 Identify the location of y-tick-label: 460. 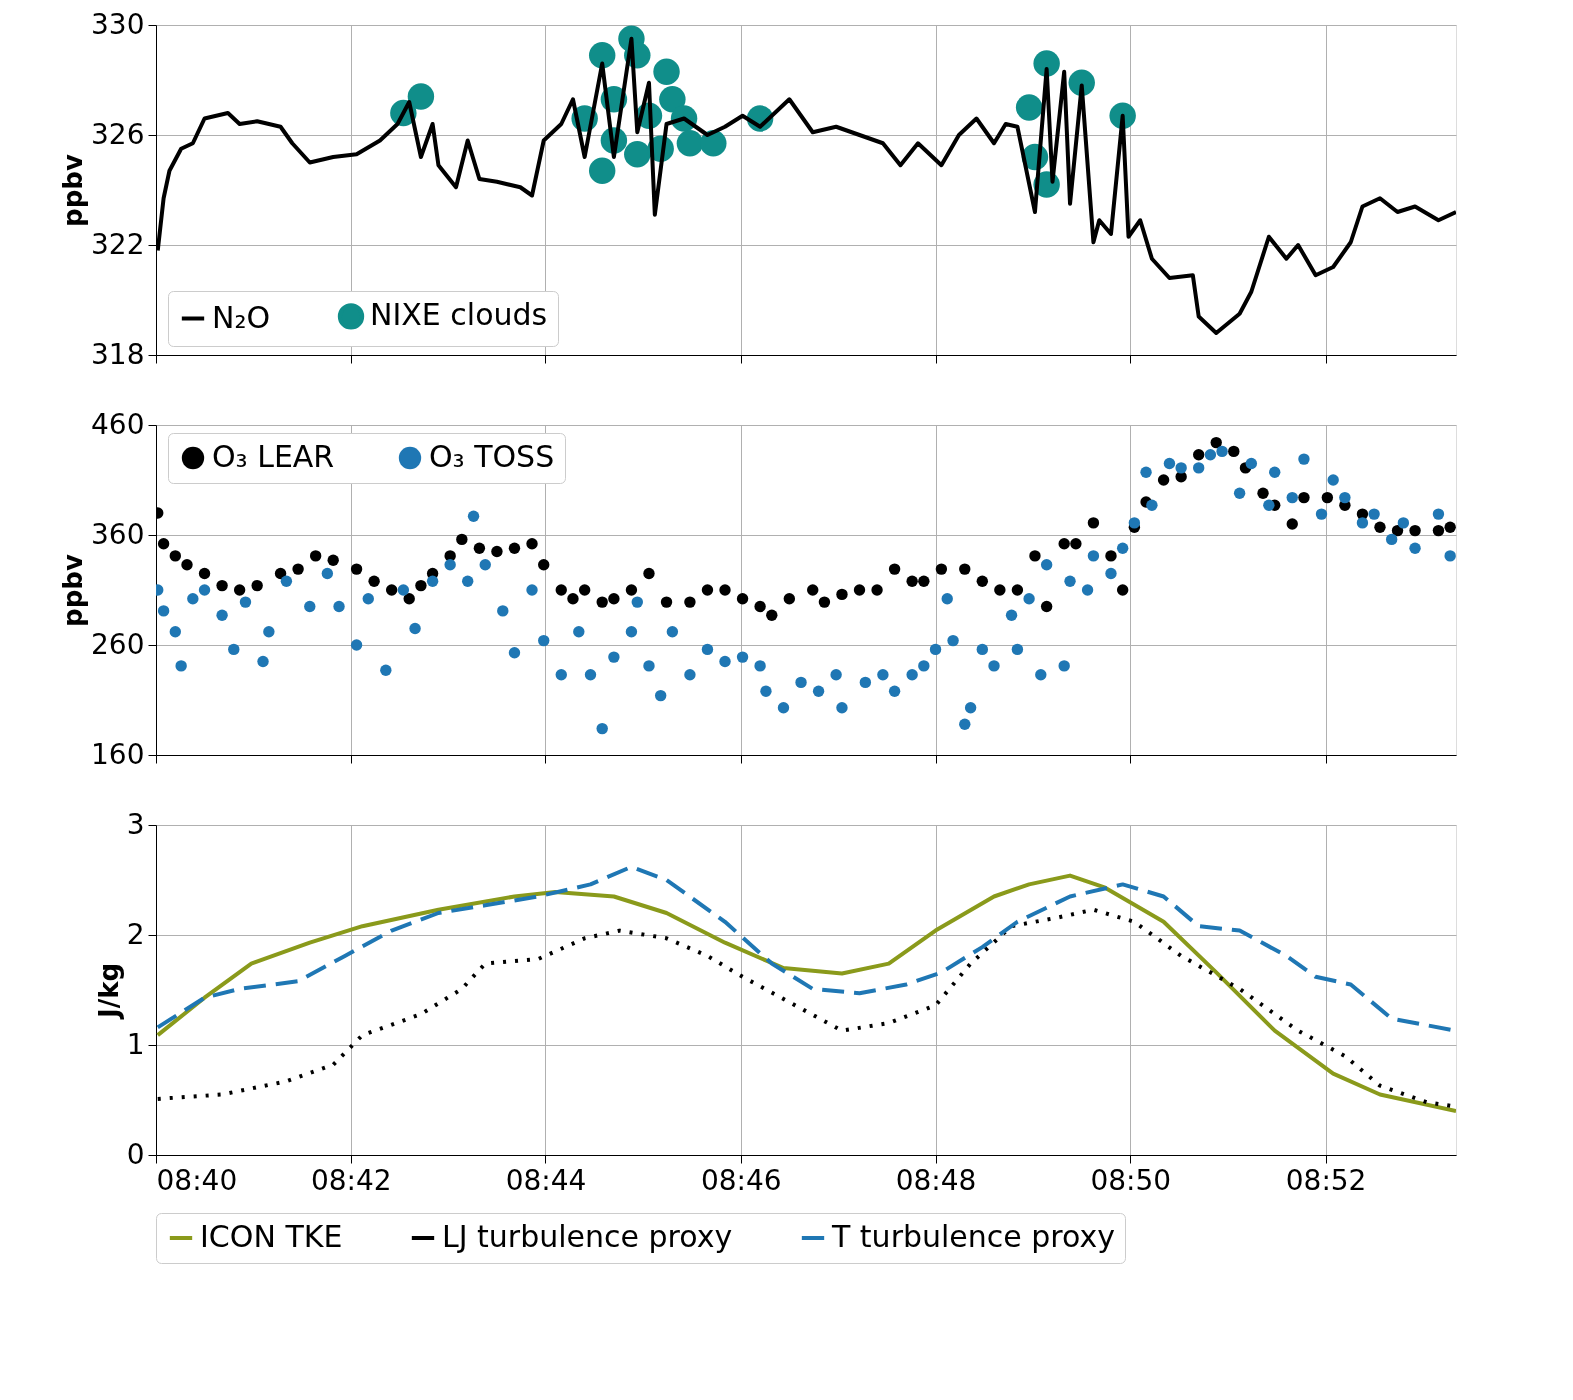
(118, 424).